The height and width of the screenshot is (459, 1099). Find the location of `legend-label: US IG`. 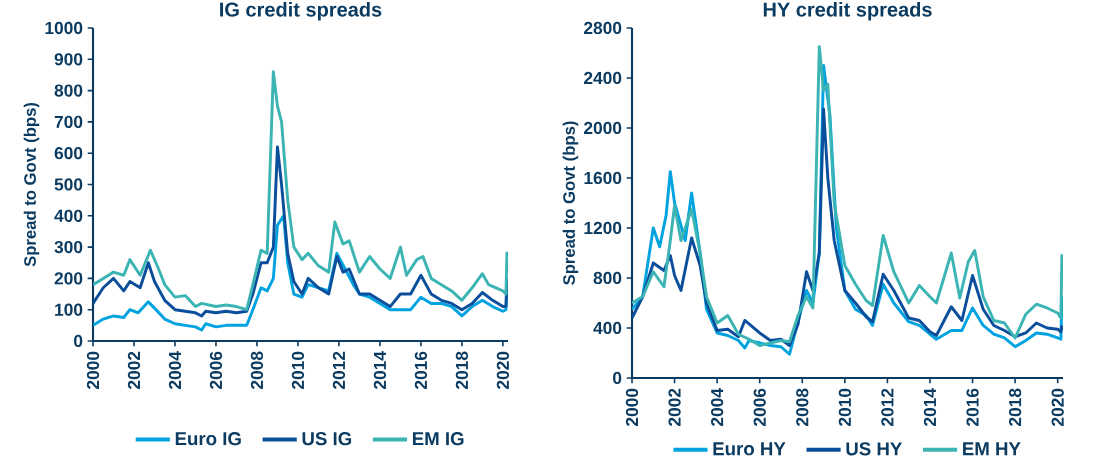

legend-label: US IG is located at coordinates (327, 439).